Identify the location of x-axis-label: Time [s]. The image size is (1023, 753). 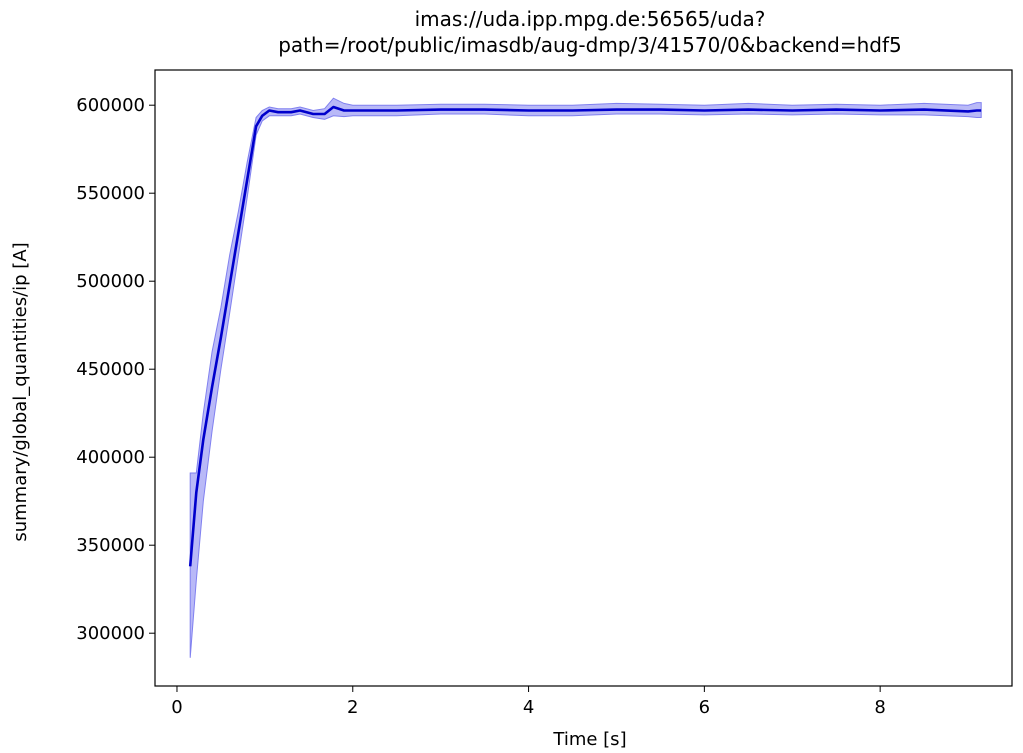
(589, 739).